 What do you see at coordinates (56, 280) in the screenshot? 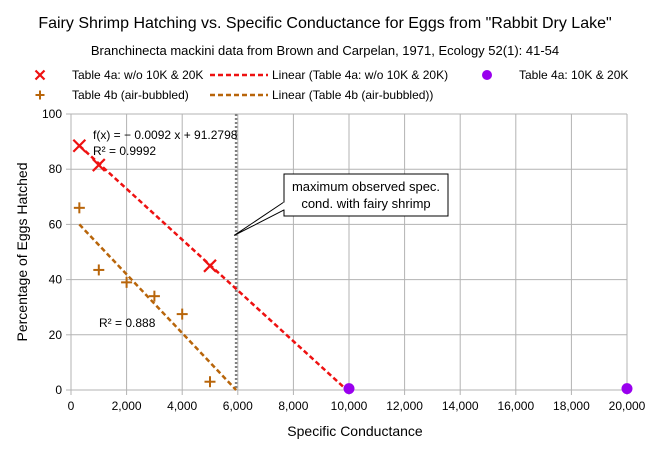
I see `y-tick-label: 40` at bounding box center [56, 280].